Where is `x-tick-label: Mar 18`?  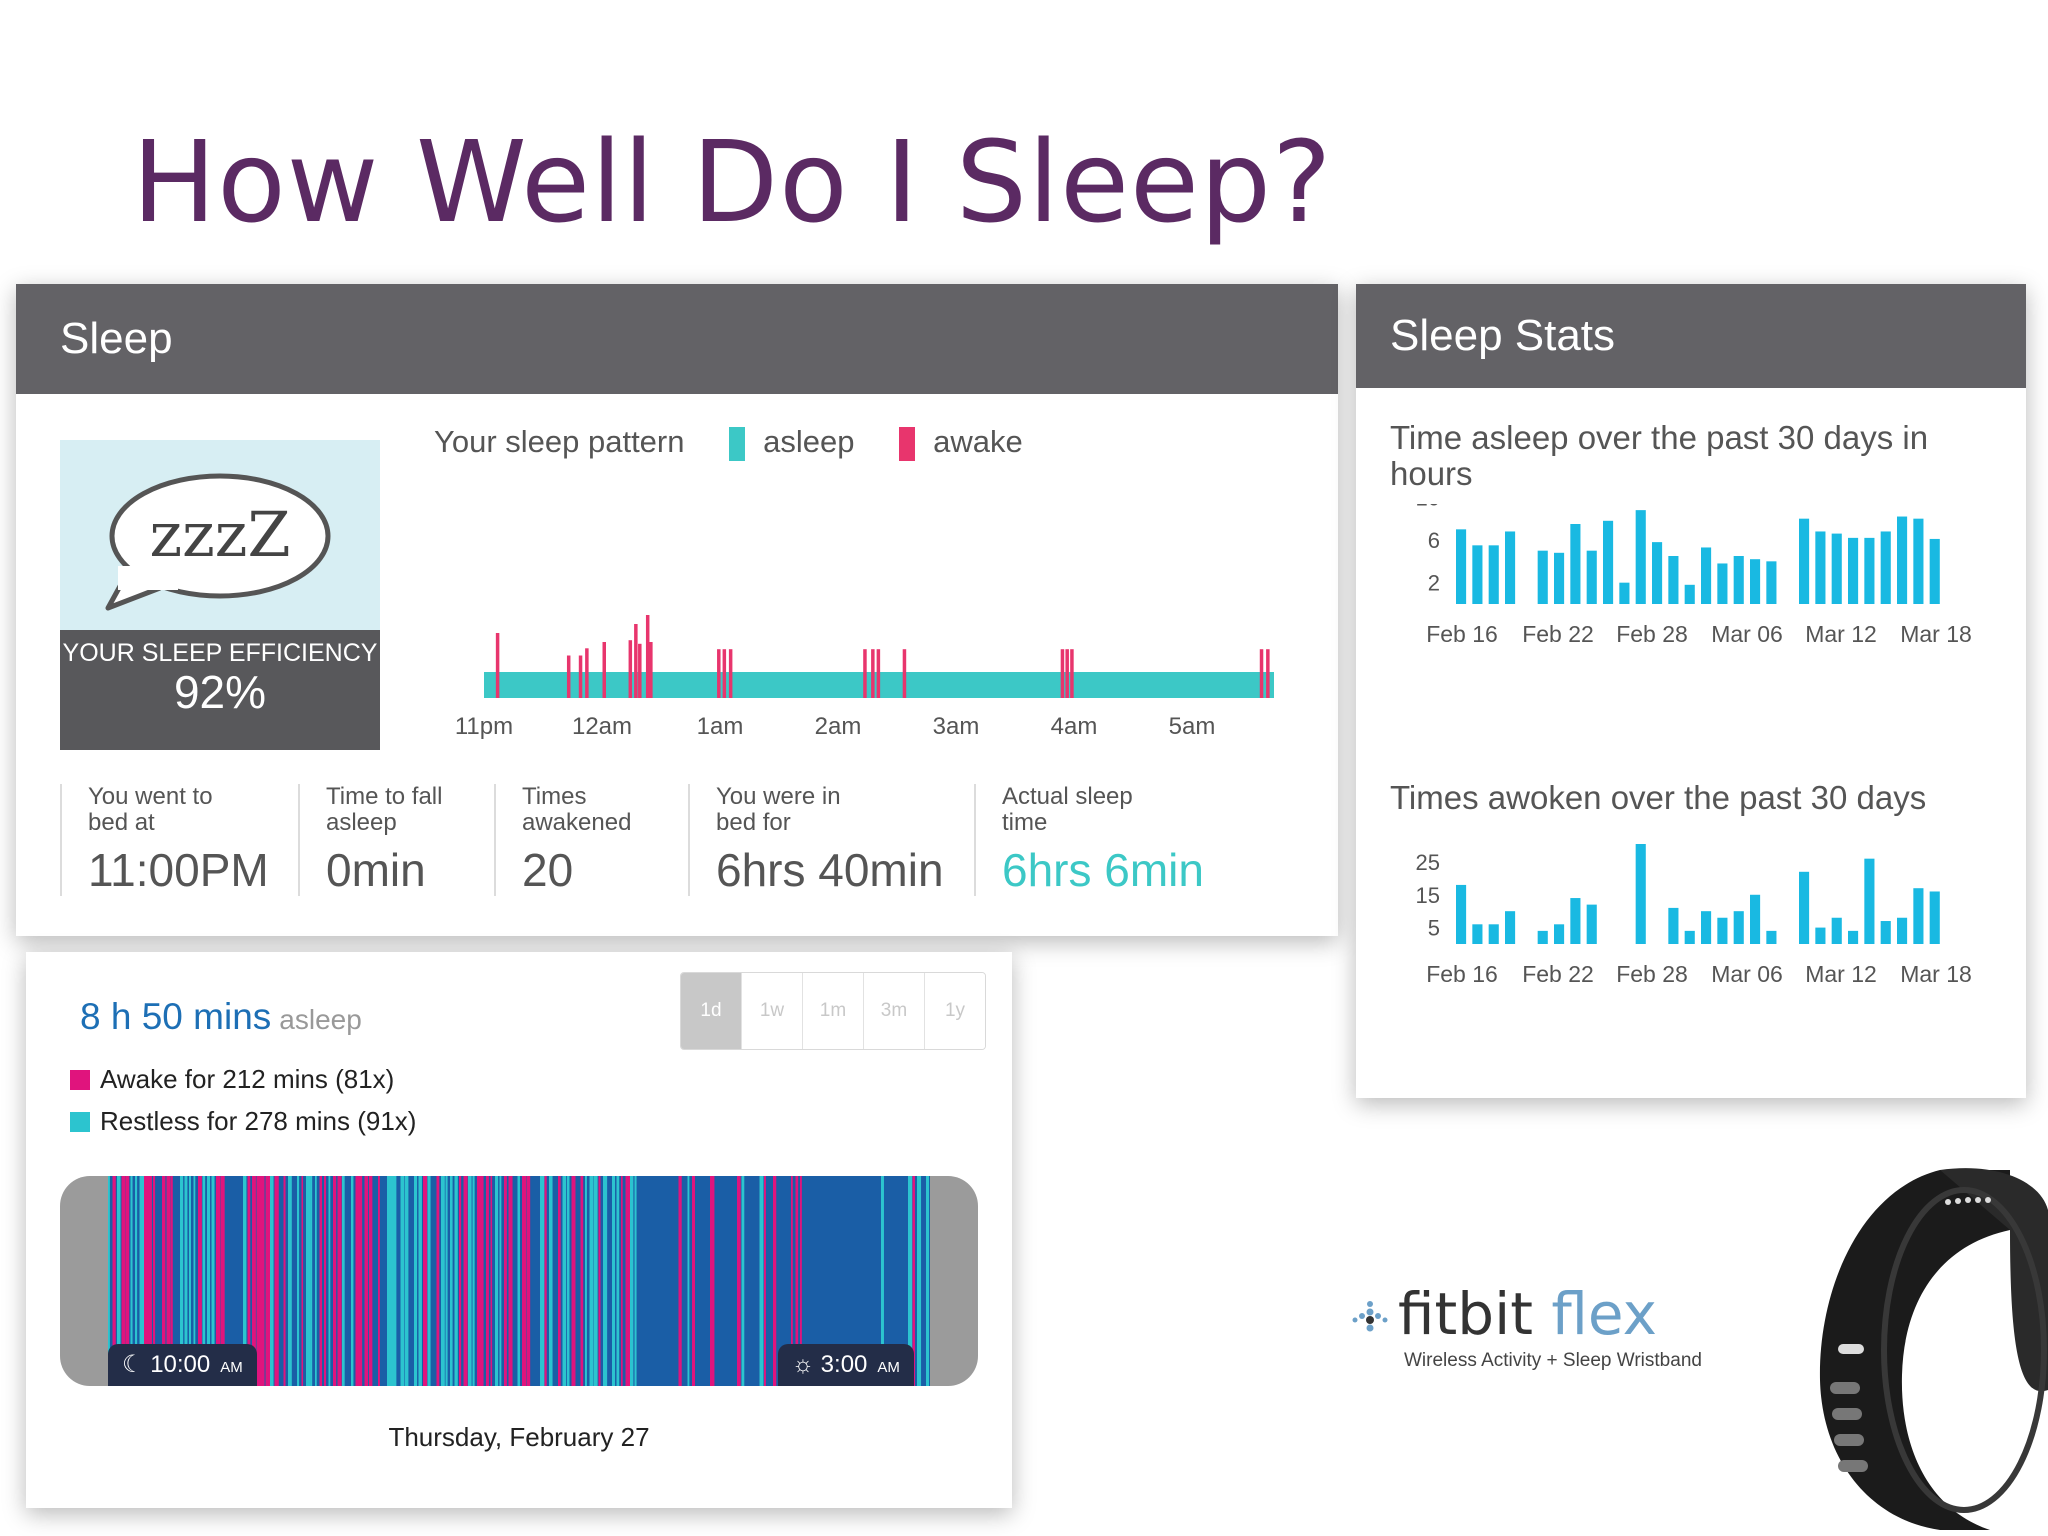
x-tick-label: Mar 18 is located at coordinates (1936, 974).